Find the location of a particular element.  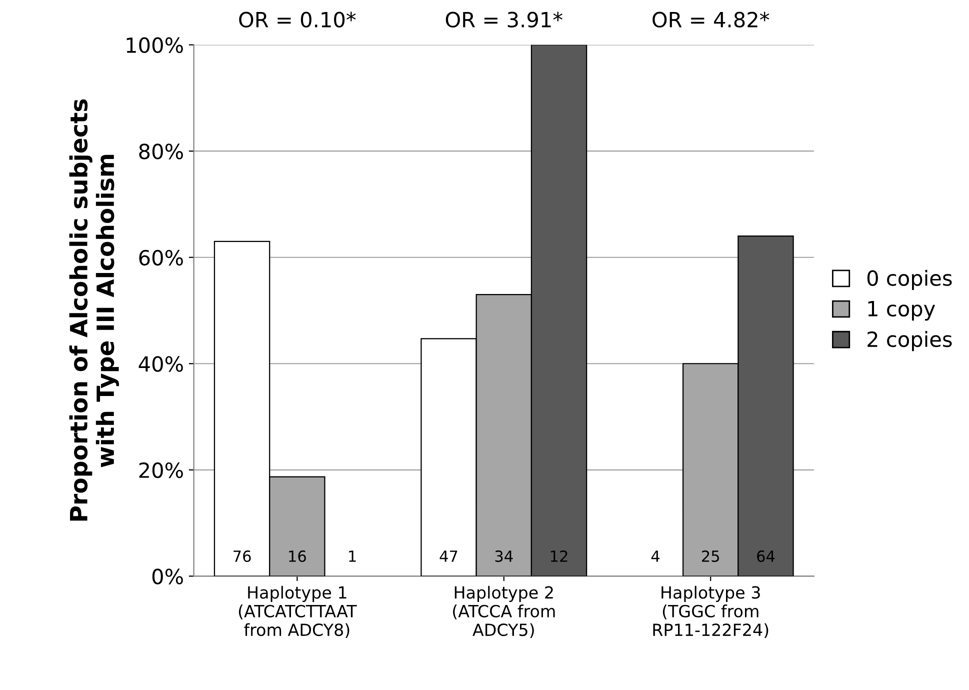

x-tick-label: Haplotype 2 (ATCCA from ADCY5) is located at coordinates (504, 612).